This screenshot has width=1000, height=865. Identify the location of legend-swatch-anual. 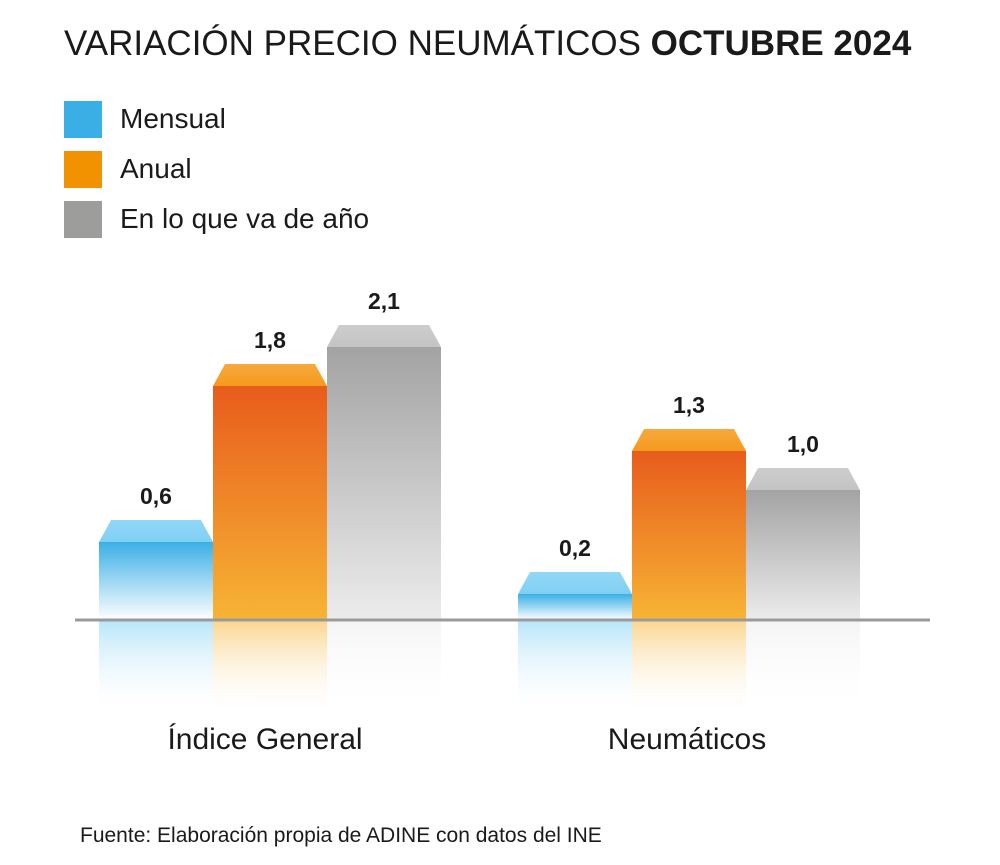
(83, 169).